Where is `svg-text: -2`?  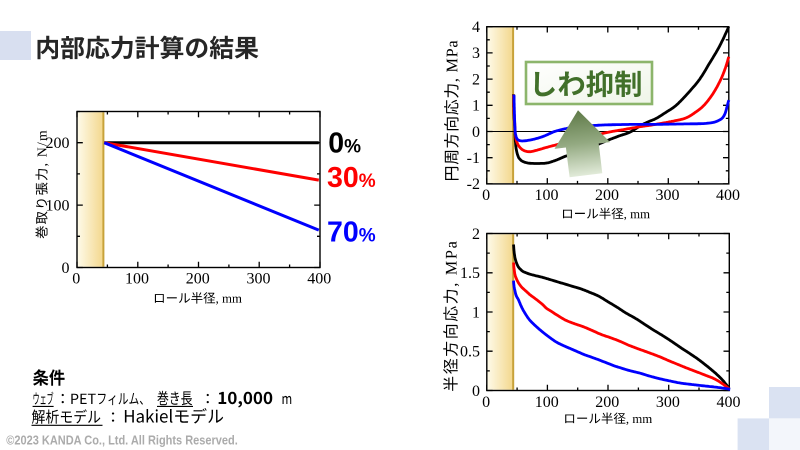
svg-text: -2 is located at coordinates (473, 184).